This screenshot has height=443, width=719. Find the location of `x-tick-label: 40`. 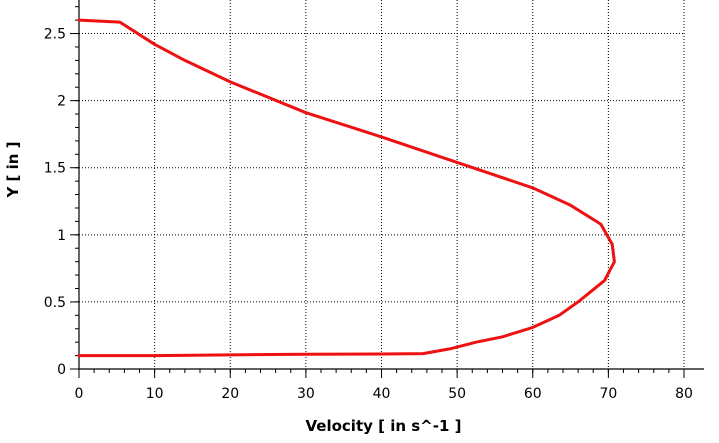

x-tick-label: 40 is located at coordinates (382, 394).